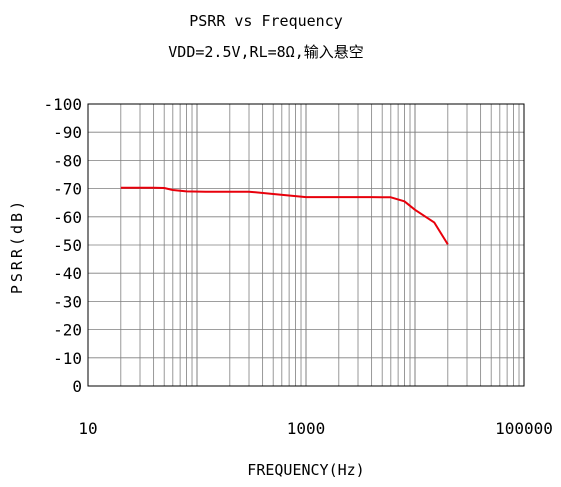  Describe the element at coordinates (67, 217) in the screenshot. I see `y-tick-label: -60` at that location.